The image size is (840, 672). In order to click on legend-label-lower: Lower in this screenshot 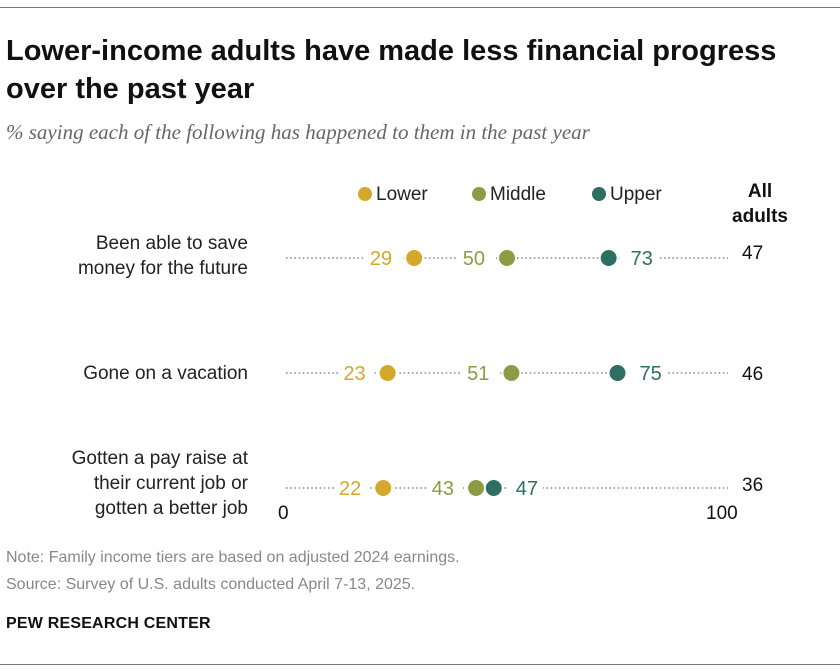, I will do `click(402, 194)`.